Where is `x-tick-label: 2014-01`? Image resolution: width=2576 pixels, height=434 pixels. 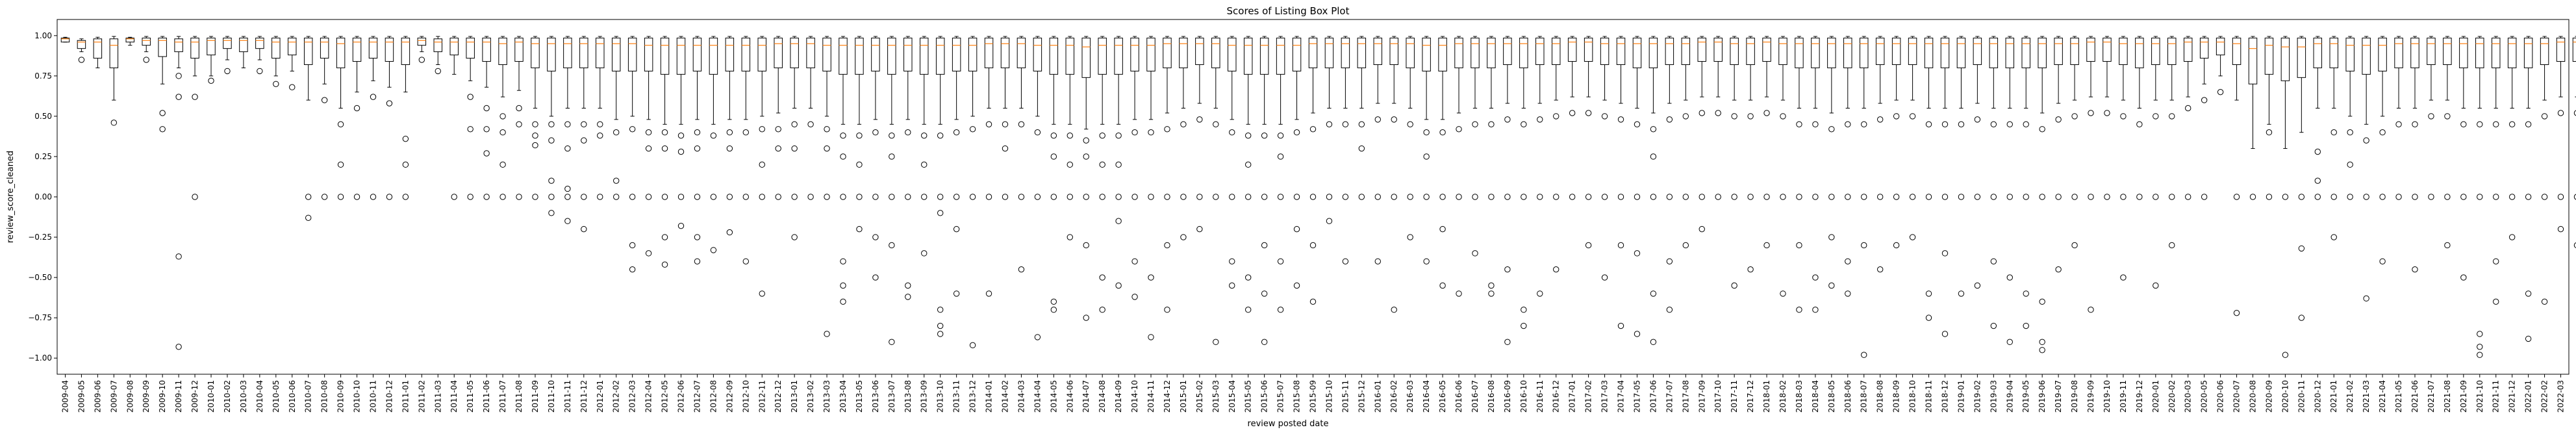
x-tick-label: 2014-01 is located at coordinates (990, 396).